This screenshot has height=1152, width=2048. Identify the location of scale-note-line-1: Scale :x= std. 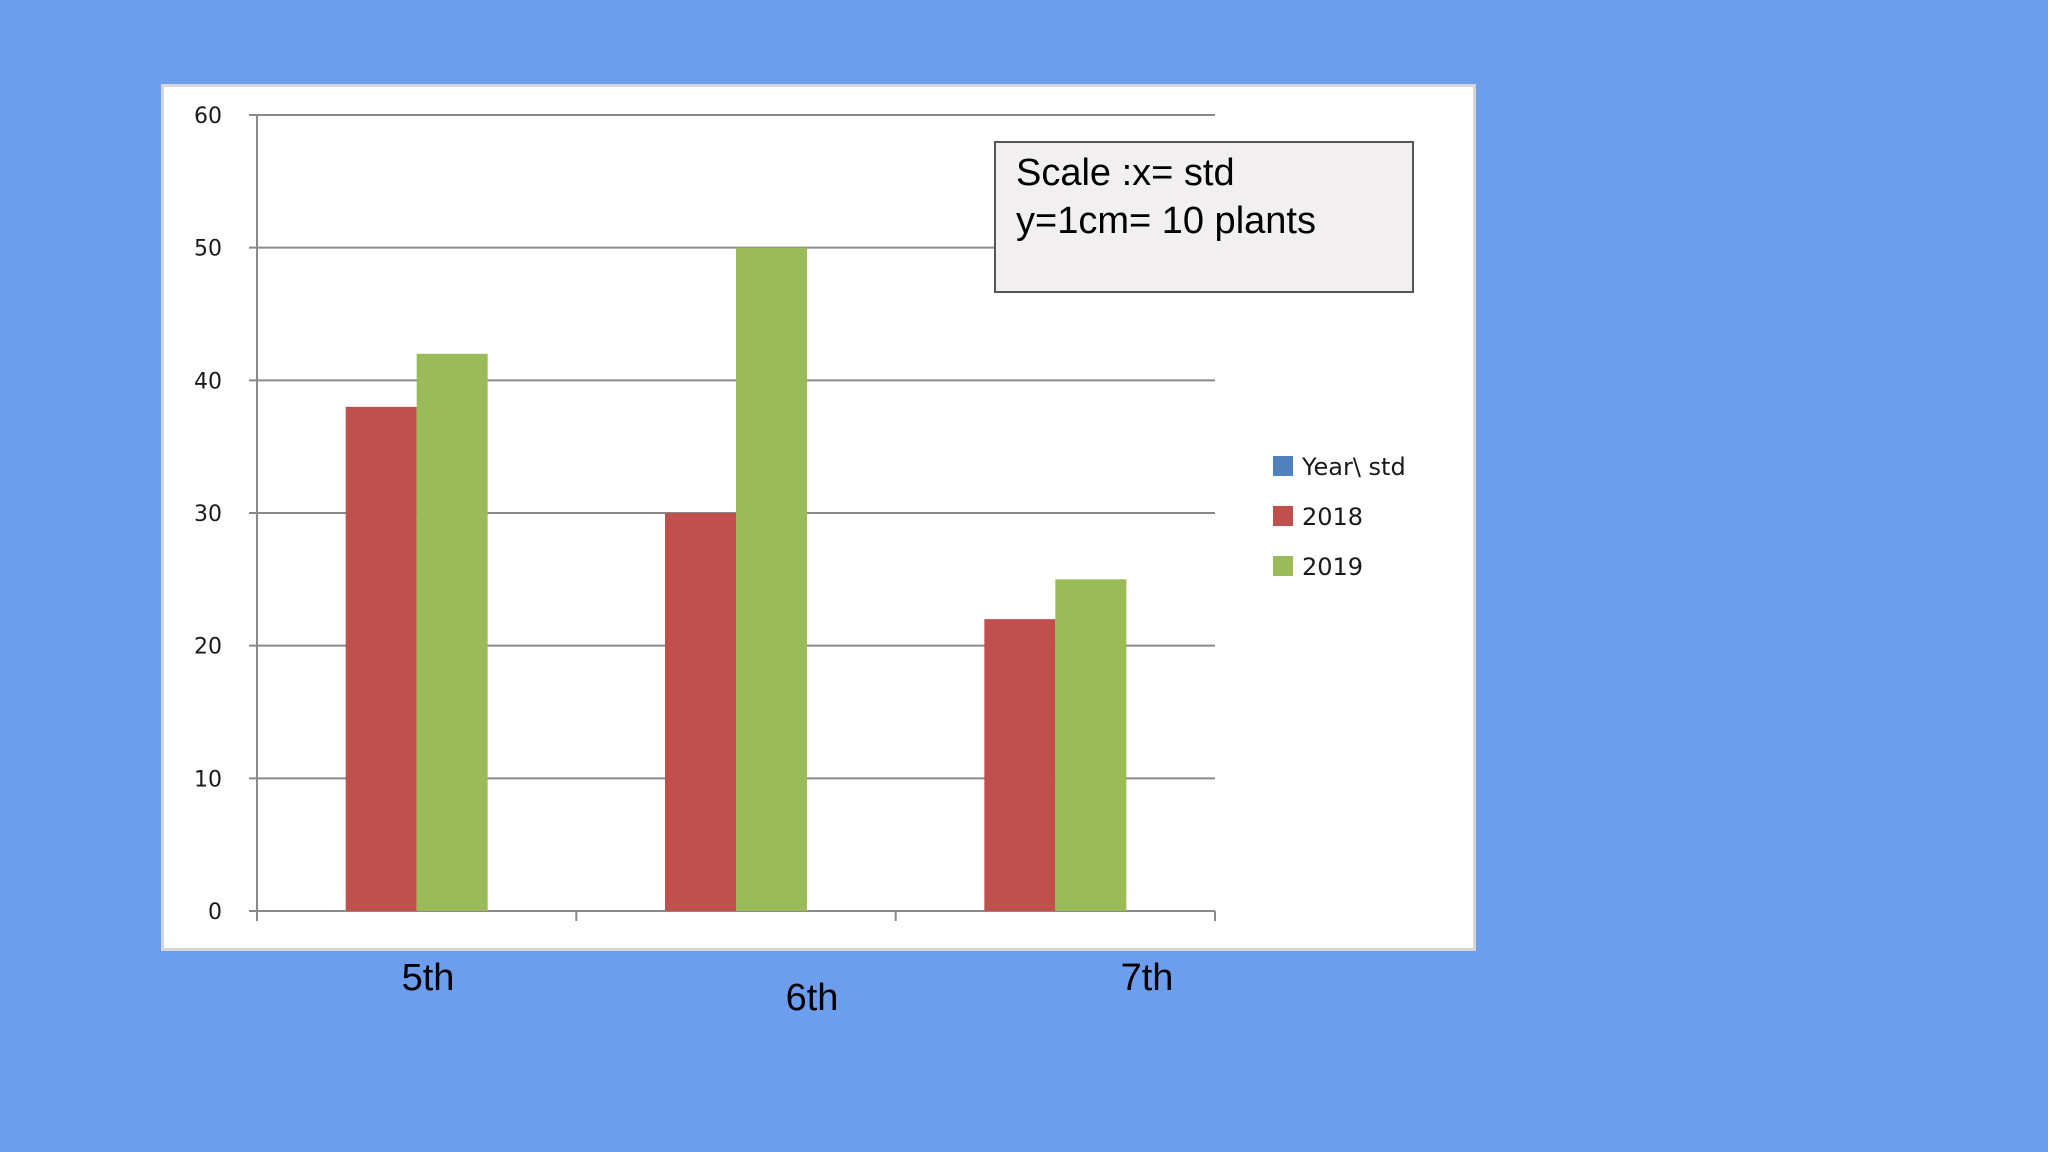
(1125, 173).